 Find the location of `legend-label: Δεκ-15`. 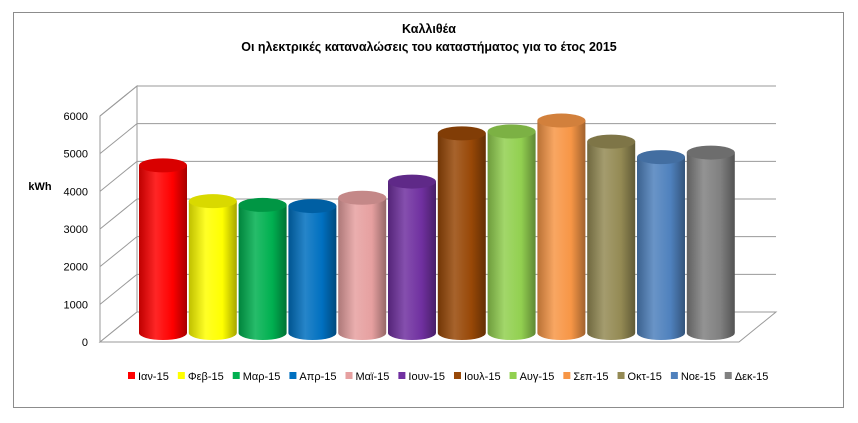

legend-label: Δεκ-15 is located at coordinates (752, 377).